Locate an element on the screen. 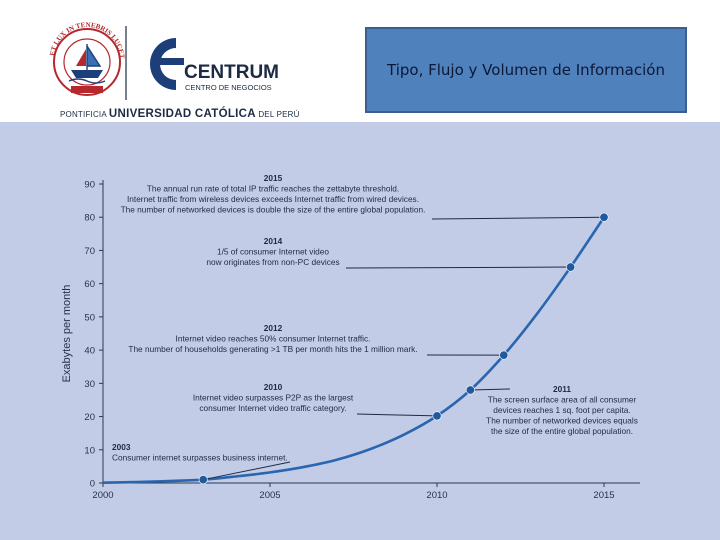 This screenshot has width=720, height=540. y-tick-label: 80 is located at coordinates (89, 218).